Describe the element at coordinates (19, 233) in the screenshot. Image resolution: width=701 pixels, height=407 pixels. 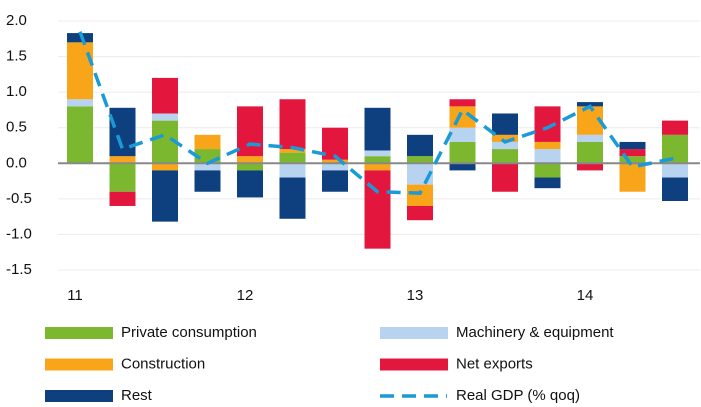
I see `y-tick-label: -1.0` at that location.